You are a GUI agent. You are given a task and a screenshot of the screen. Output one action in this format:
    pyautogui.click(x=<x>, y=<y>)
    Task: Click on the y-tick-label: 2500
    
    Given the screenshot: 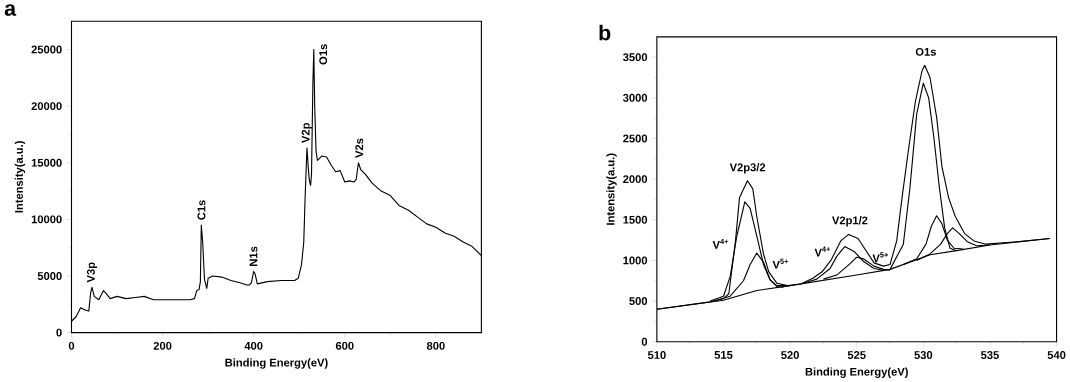 What is the action you would take?
    pyautogui.click(x=635, y=138)
    